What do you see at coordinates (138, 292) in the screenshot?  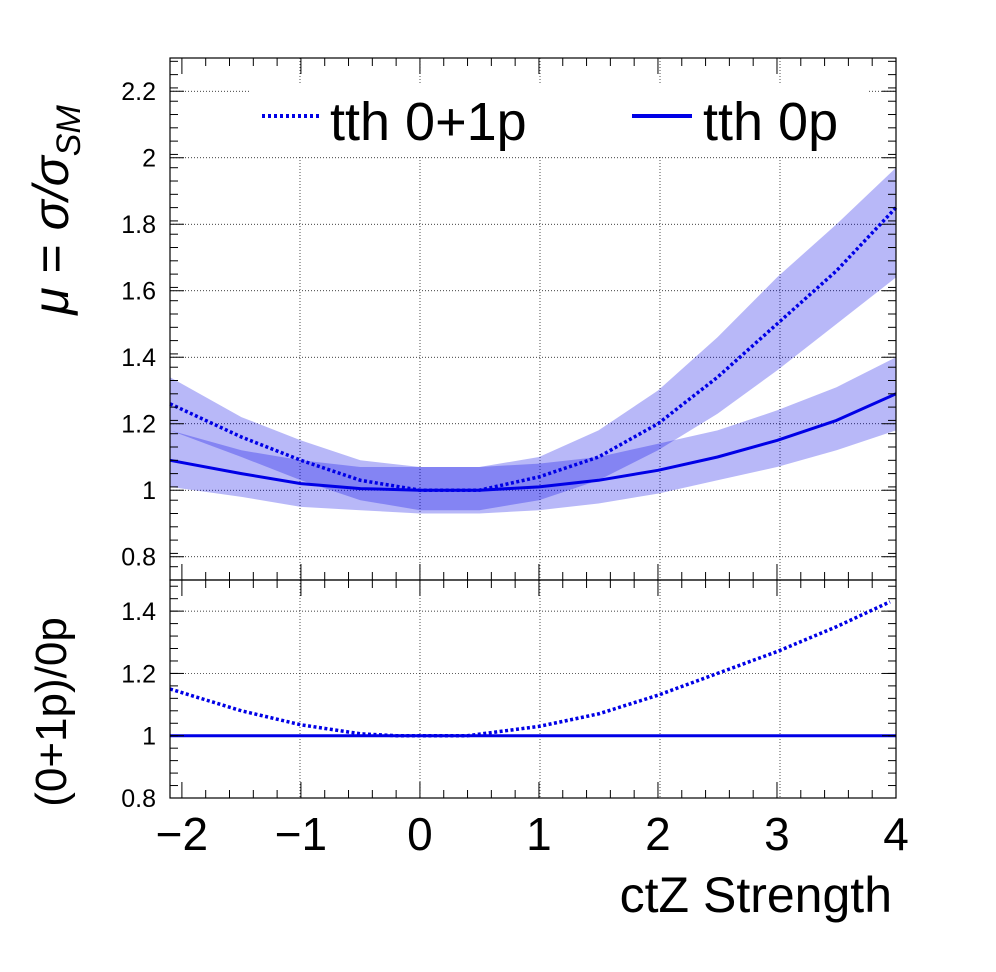 I see `top-y-tick-label: 1.6` at bounding box center [138, 292].